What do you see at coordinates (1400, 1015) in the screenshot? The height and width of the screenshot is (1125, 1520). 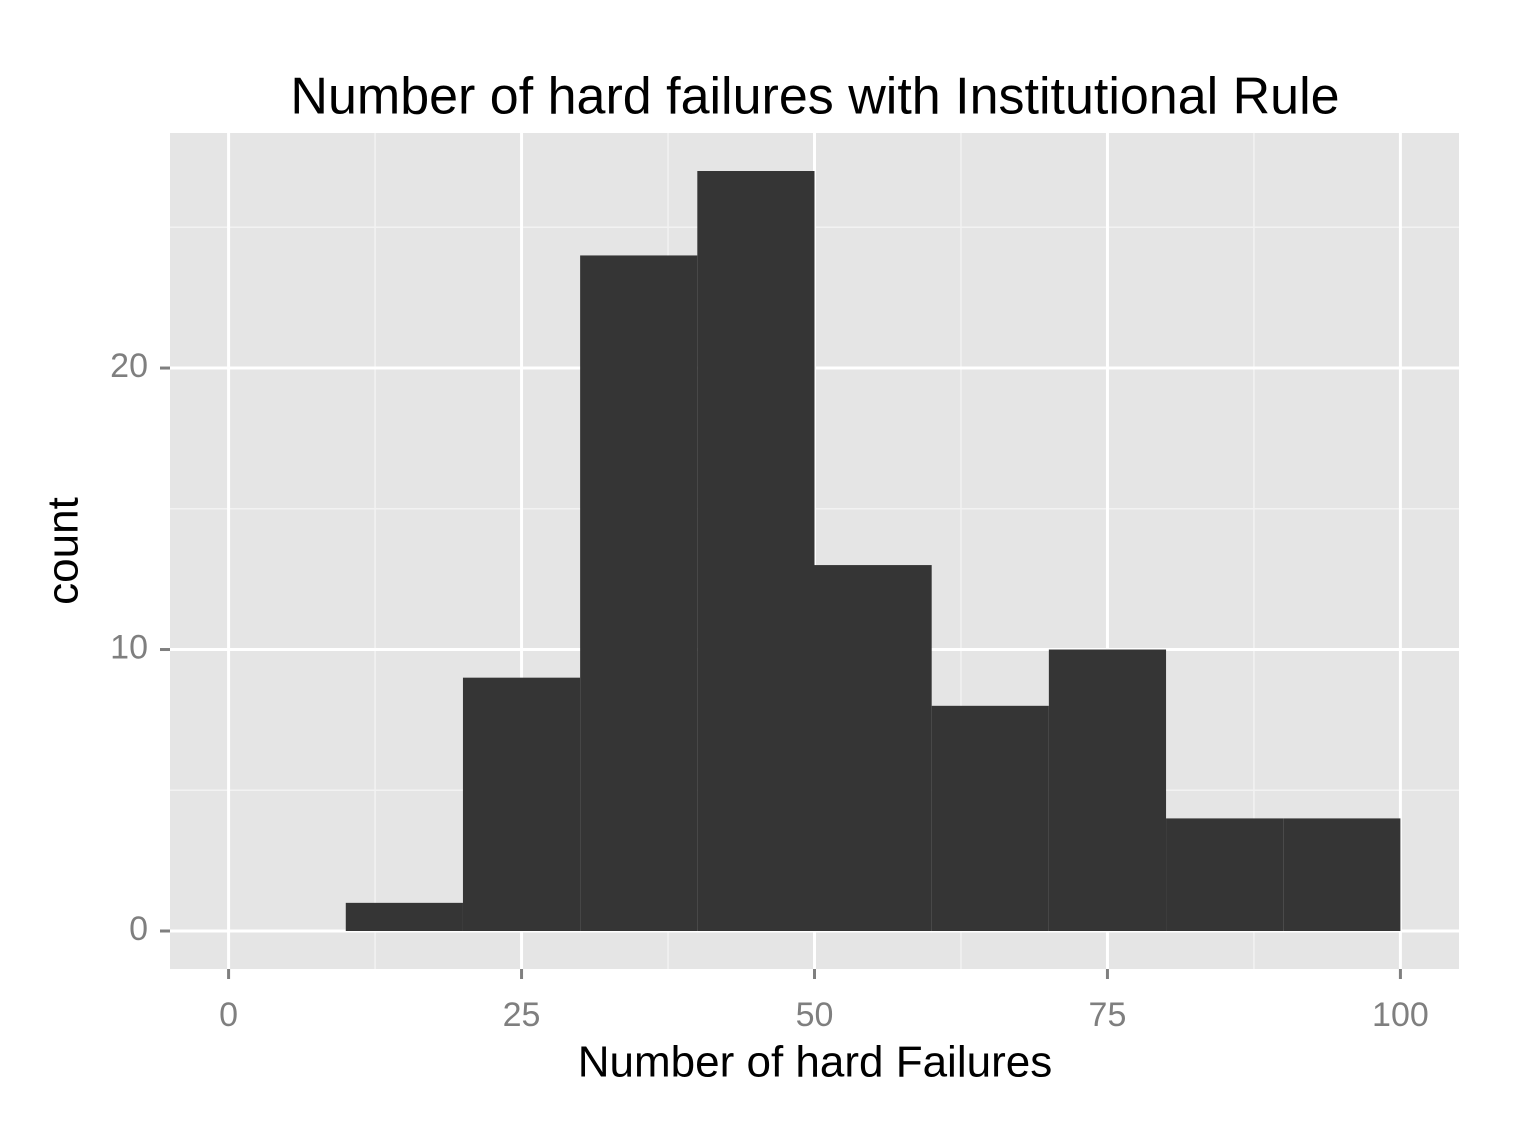 I see `x-tick-label: 100` at bounding box center [1400, 1015].